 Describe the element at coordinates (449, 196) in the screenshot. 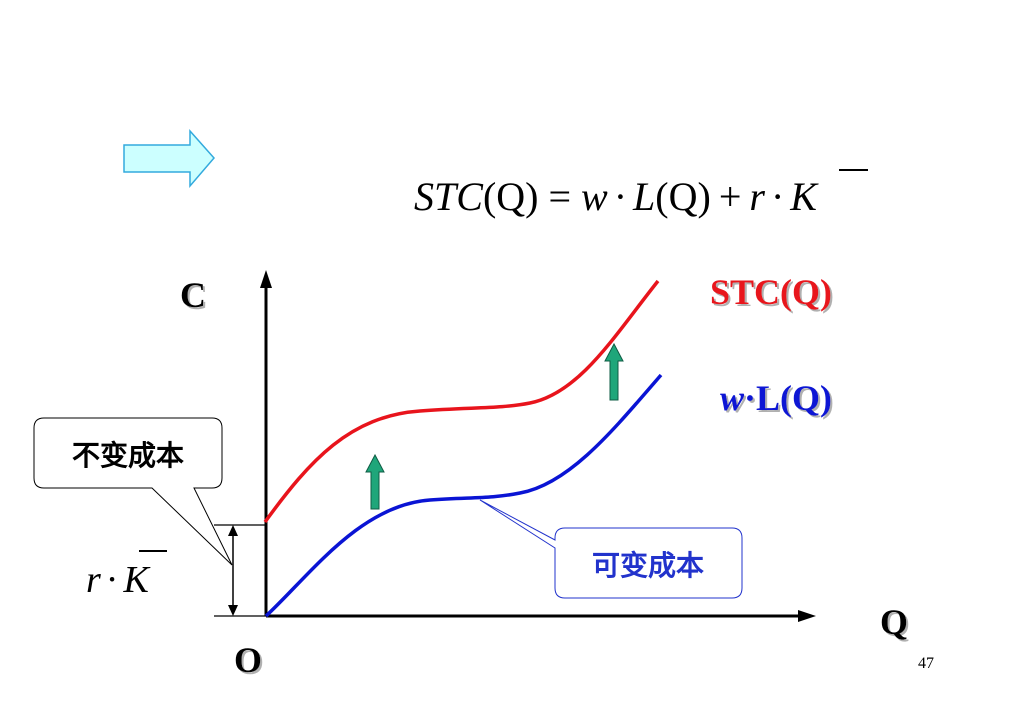

I see `formula-stc: STC` at that location.